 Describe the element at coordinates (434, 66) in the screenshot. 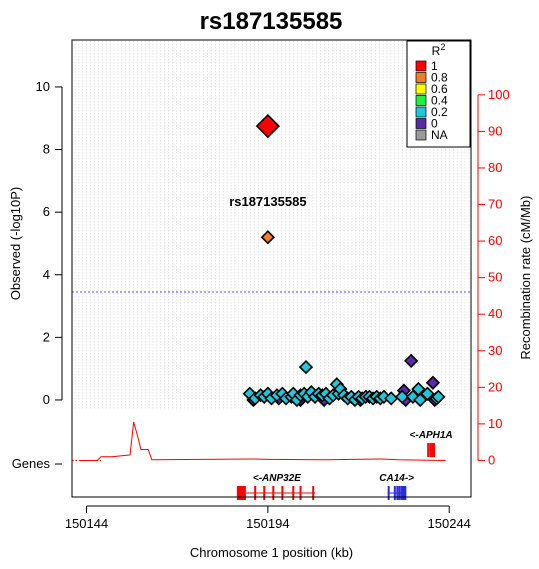

I see `legend-label: 1` at that location.